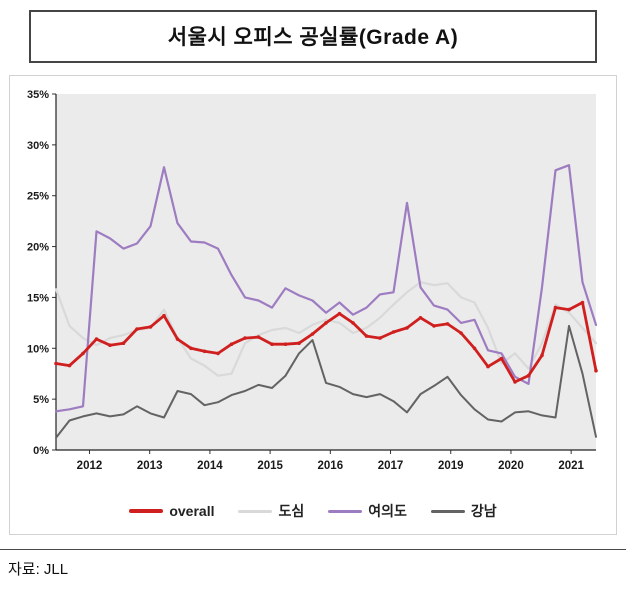 The width and height of the screenshot is (626, 597). I want to click on y-tick-label: 30%, so click(38, 146).